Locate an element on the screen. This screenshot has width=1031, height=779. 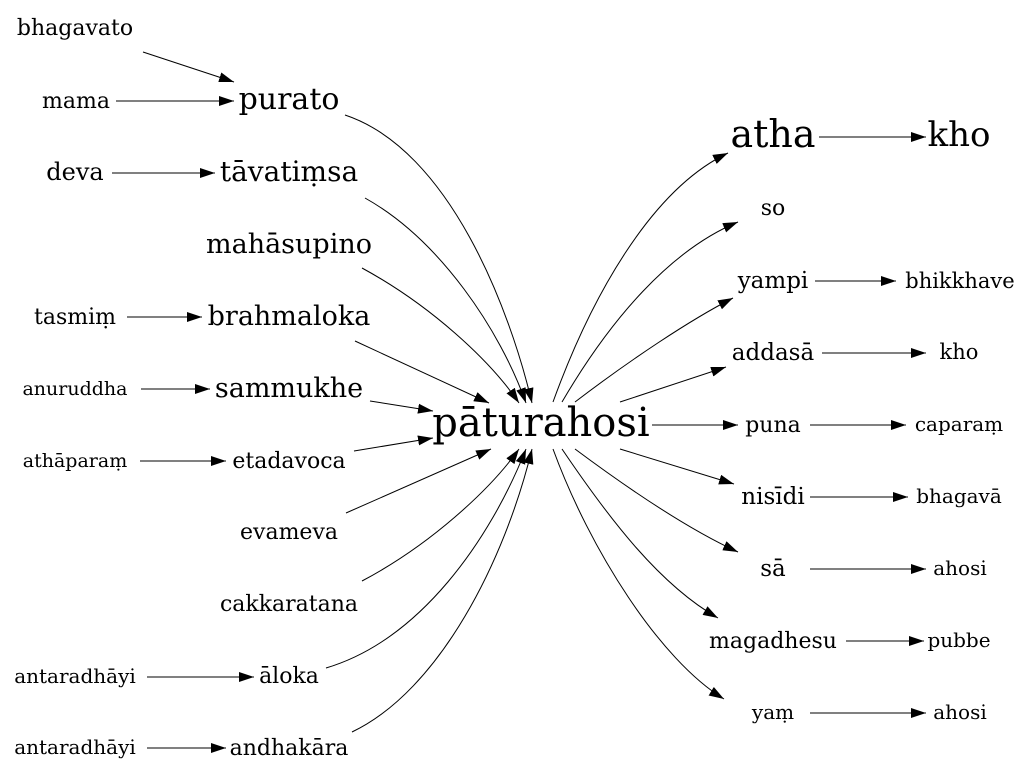
node-purato: purato is located at coordinates (289, 99).